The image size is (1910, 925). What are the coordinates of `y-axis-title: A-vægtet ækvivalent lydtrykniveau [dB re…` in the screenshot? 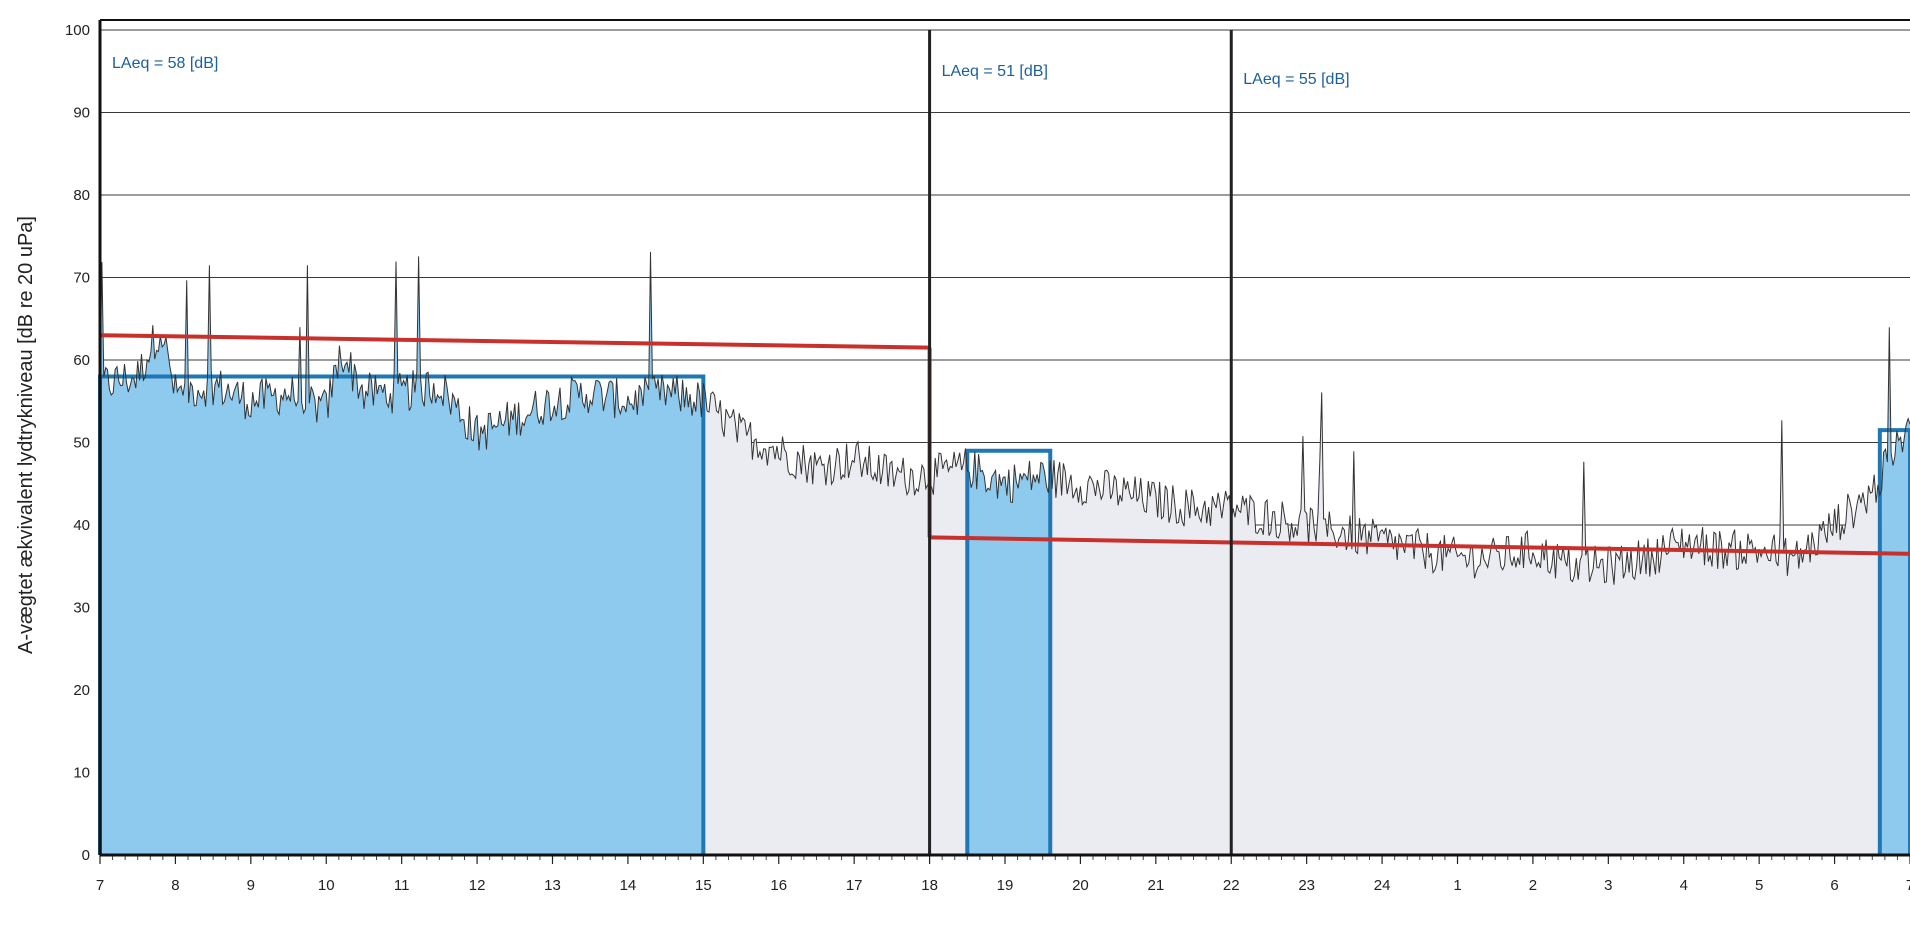 It's located at (26, 435).